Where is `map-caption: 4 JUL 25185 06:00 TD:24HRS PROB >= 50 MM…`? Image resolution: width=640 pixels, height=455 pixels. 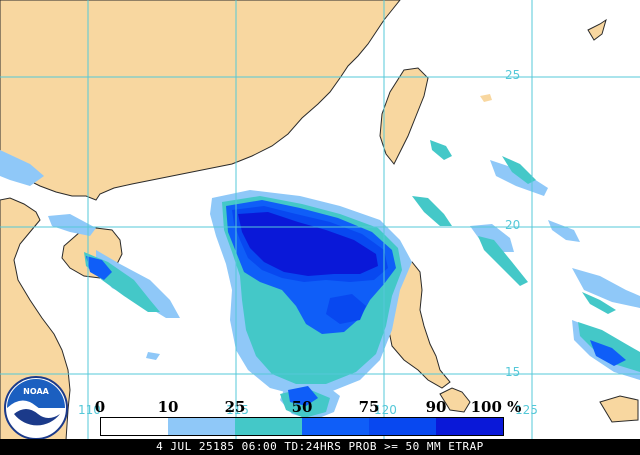 map-caption: 4 JUL 25185 06:00 TD:24HRS PROB >= 50 MM… is located at coordinates (320, 447).